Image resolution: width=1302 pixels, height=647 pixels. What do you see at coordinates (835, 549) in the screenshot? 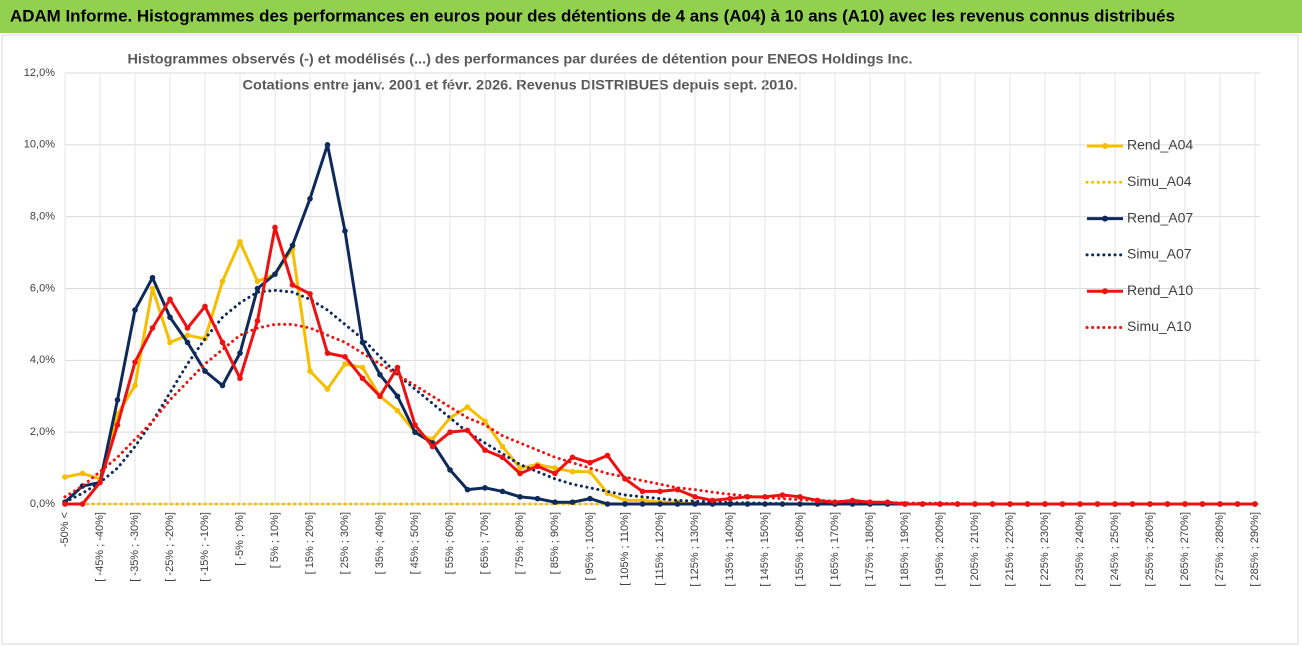
I see `x-tick-label: [ 165% ; 170%]` at bounding box center [835, 549].